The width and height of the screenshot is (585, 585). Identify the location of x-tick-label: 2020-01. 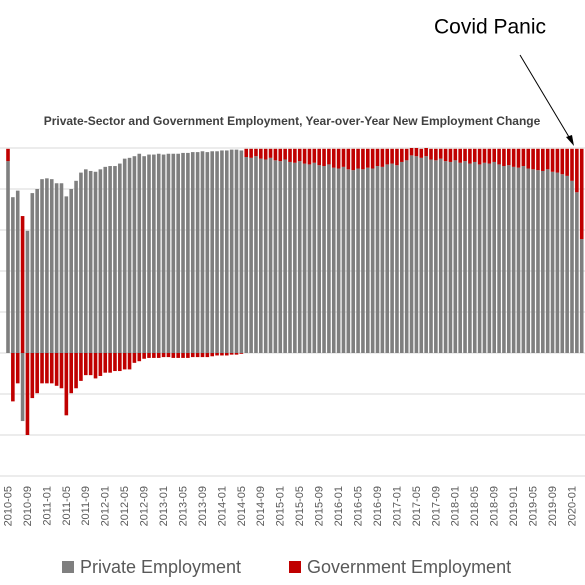
(572, 506).